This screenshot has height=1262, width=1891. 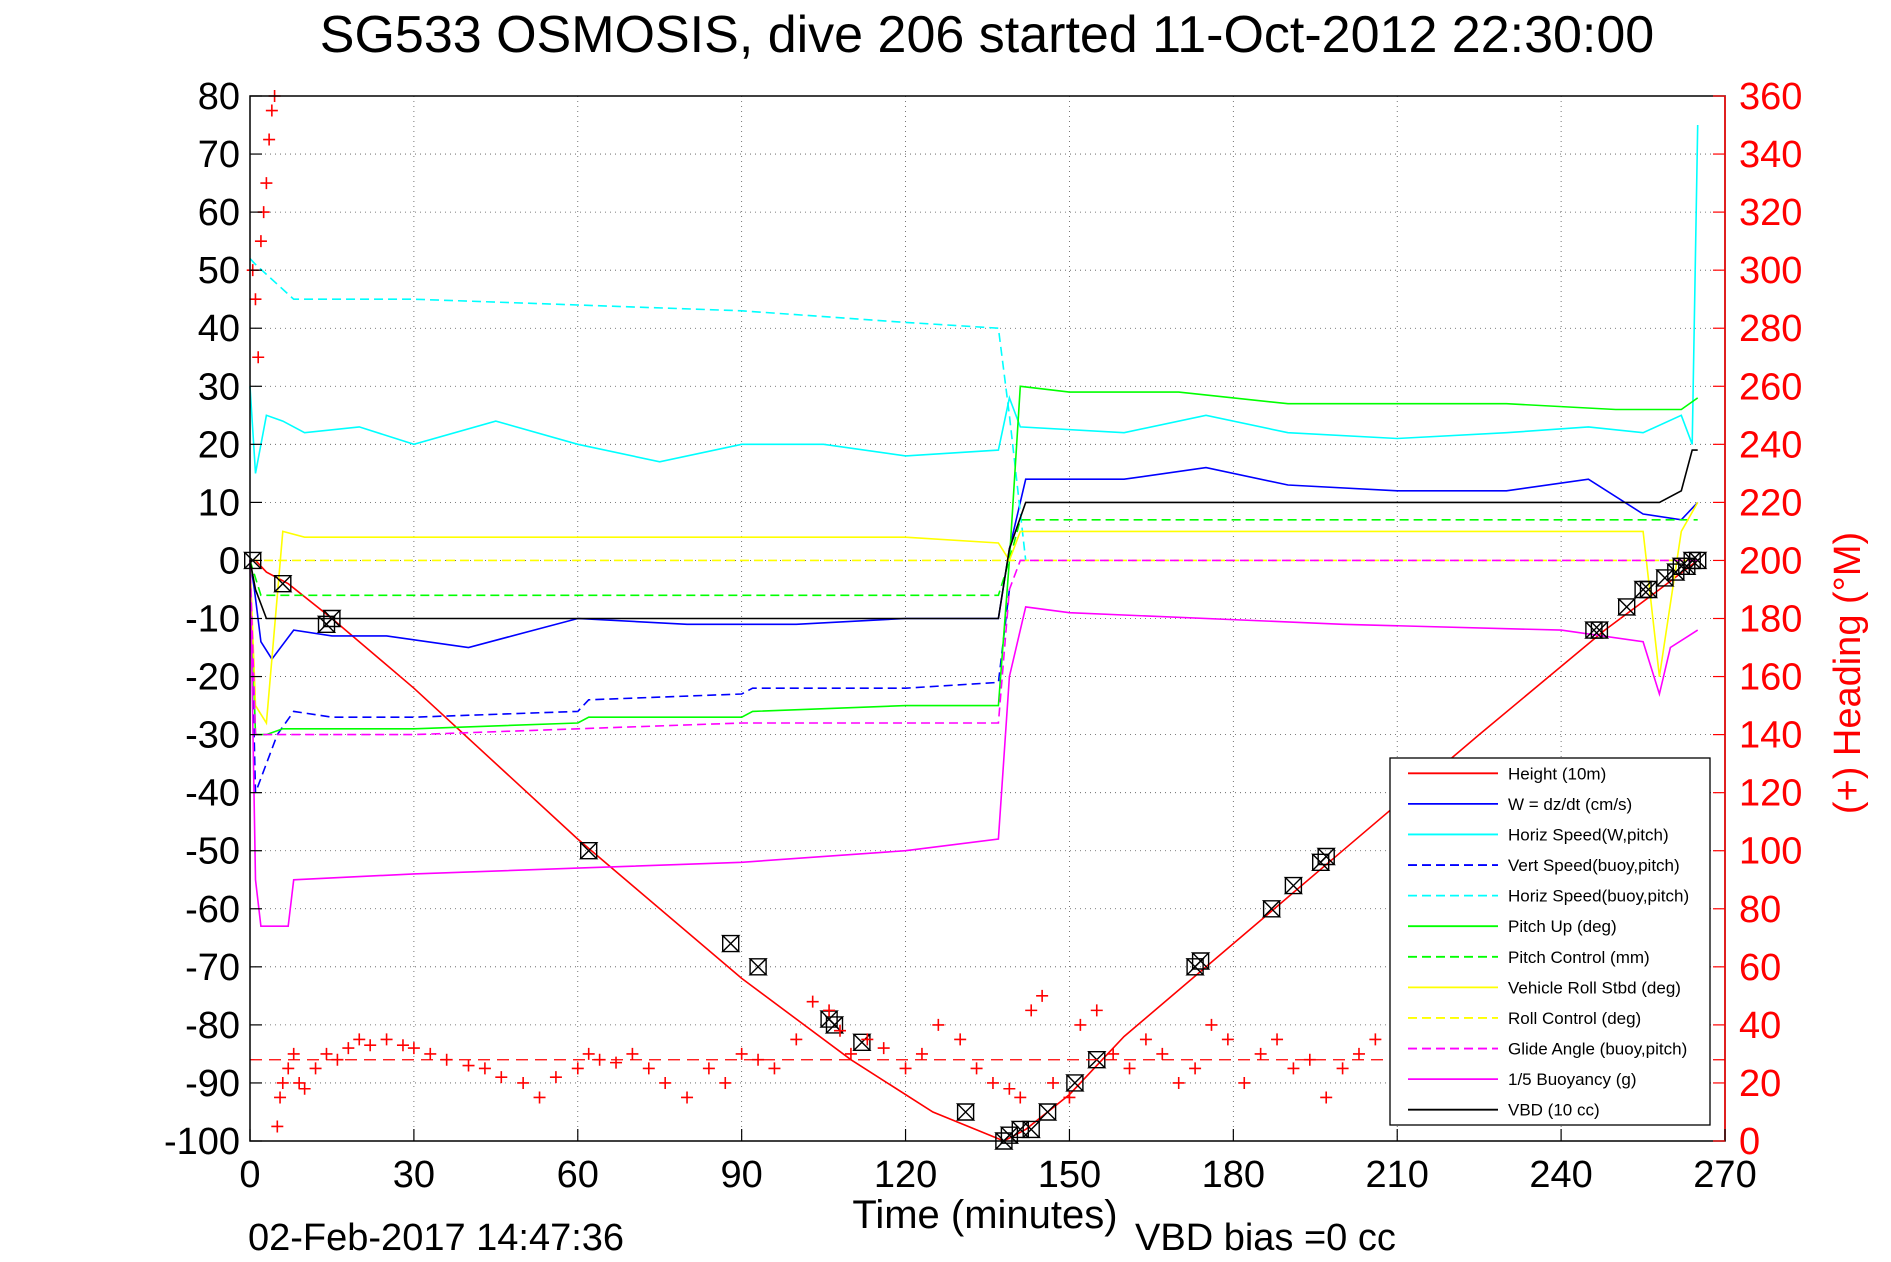 What do you see at coordinates (1770, 852) in the screenshot?
I see `y2-tick-label: 100` at bounding box center [1770, 852].